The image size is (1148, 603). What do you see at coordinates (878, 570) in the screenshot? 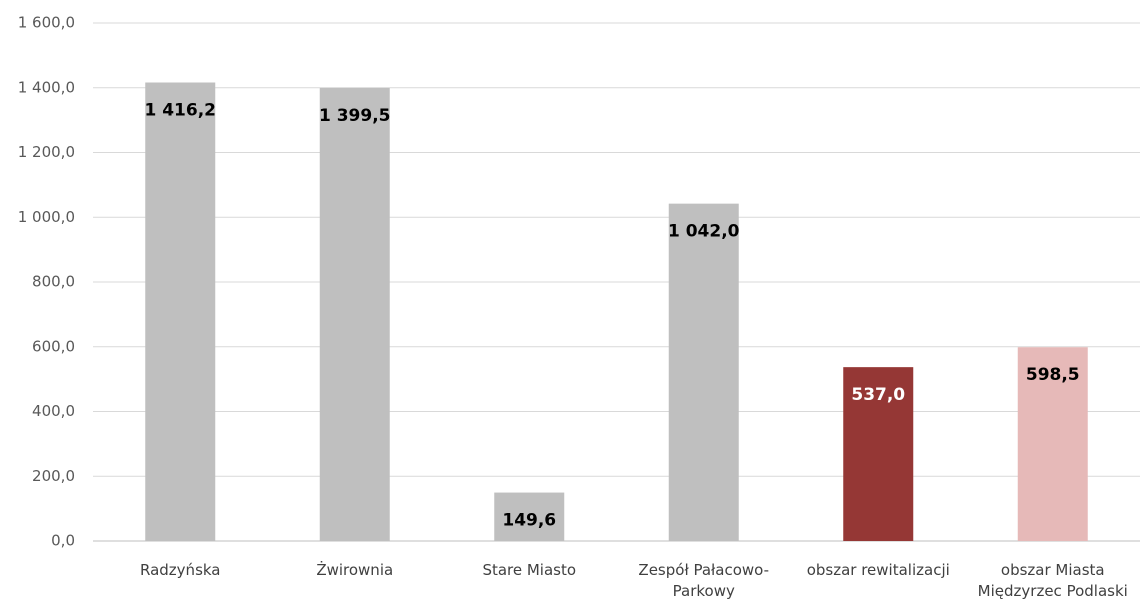
I see `x-tick-label: obszar rewitalizacji` at bounding box center [878, 570].